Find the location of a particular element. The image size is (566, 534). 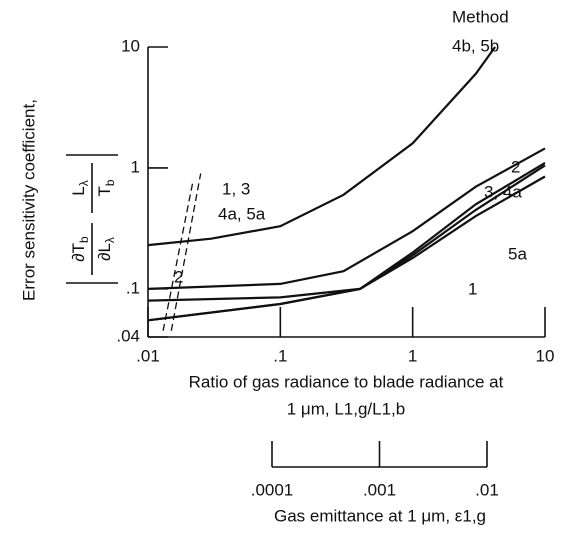

x-tick-label: 10 is located at coordinates (545, 355).